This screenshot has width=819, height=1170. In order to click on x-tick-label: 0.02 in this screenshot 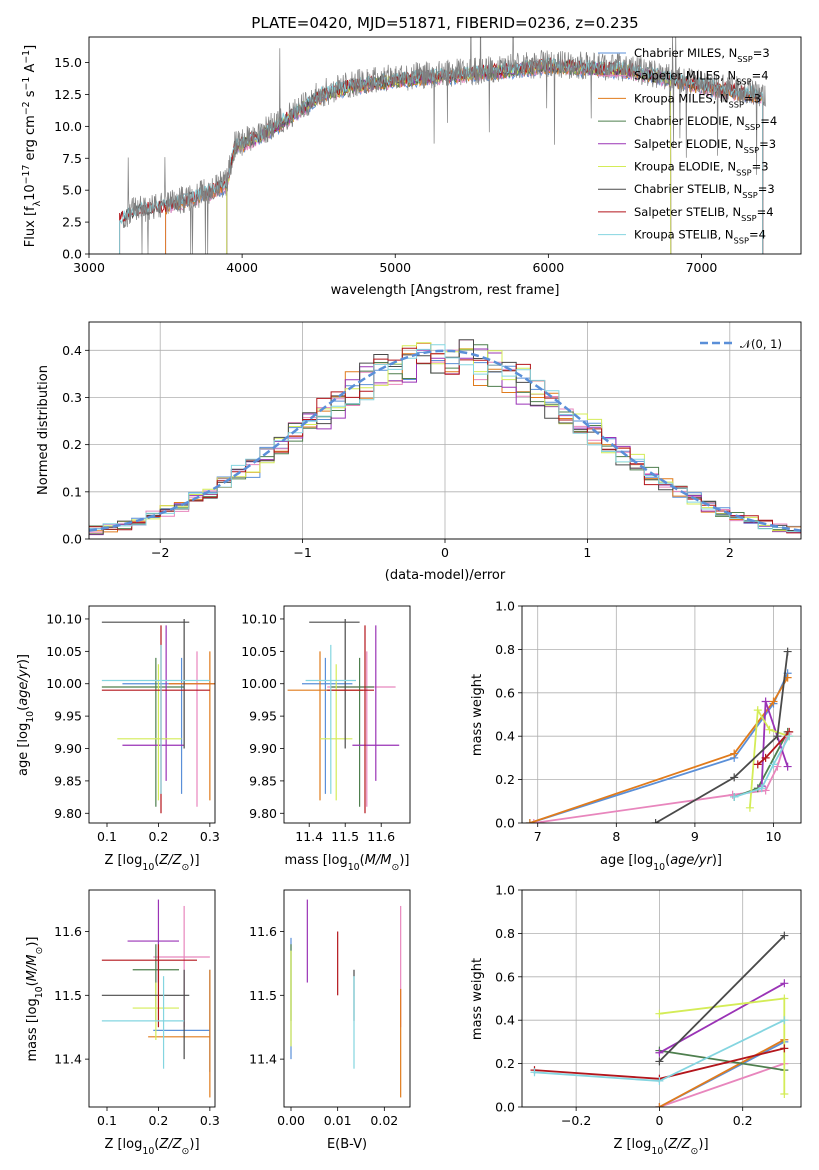, I will do `click(384, 1120)`.